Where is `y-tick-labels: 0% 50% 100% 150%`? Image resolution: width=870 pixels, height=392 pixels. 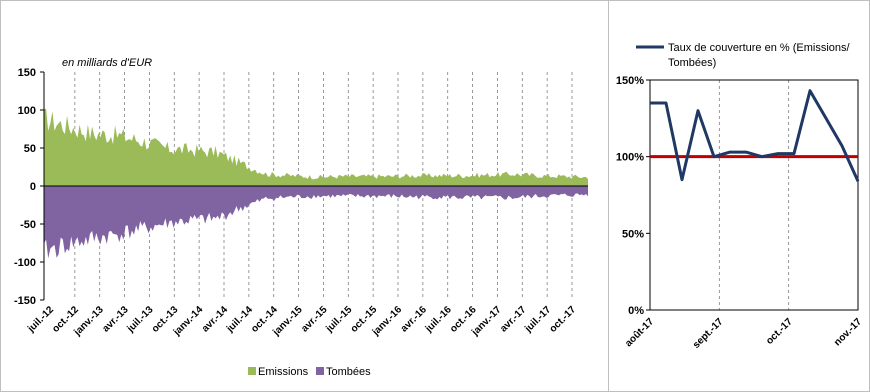
y-tick-labels: 0% 50% 100% 150% is located at coordinates (633, 196).